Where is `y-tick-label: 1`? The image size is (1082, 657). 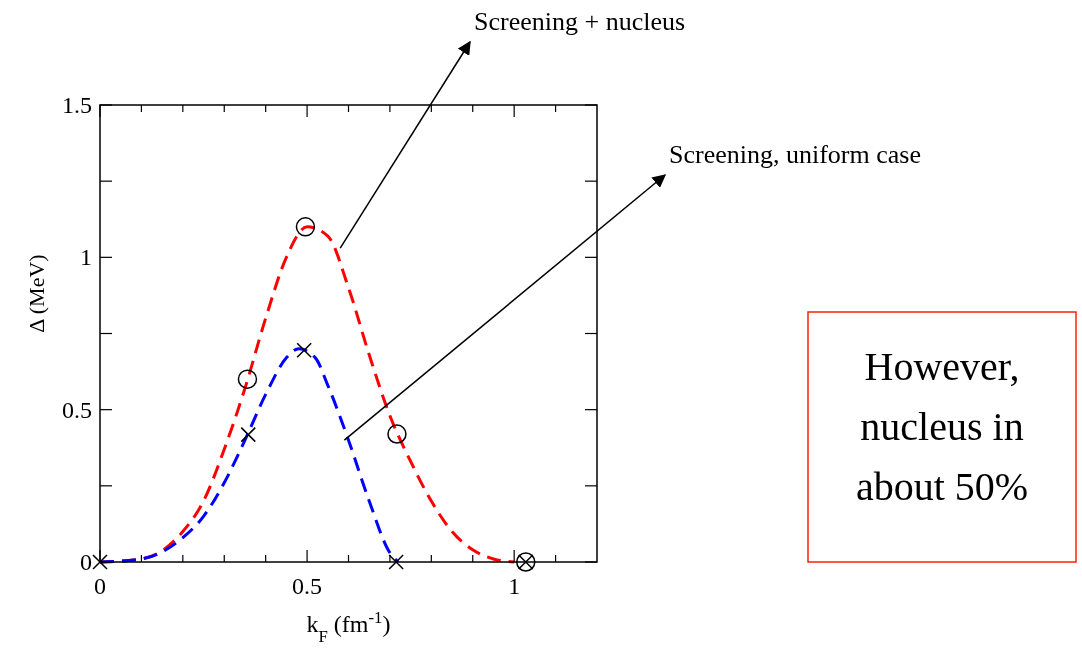
y-tick-label: 1 is located at coordinates (86, 257).